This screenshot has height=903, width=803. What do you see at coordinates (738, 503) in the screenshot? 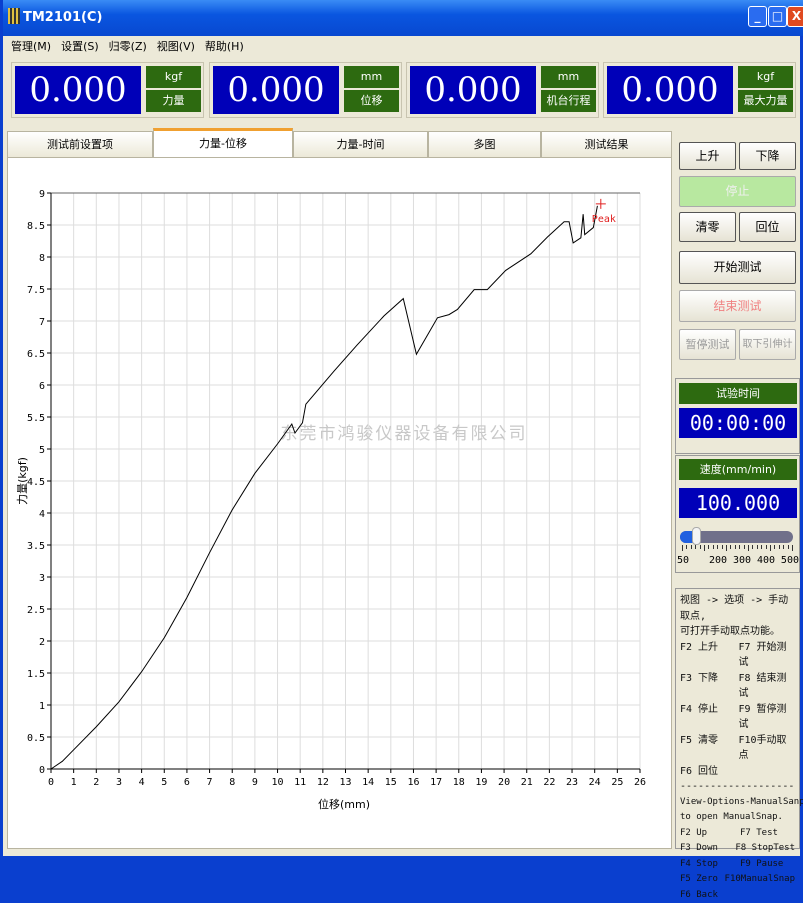
I see `speed-value: 100.000` at bounding box center [738, 503].